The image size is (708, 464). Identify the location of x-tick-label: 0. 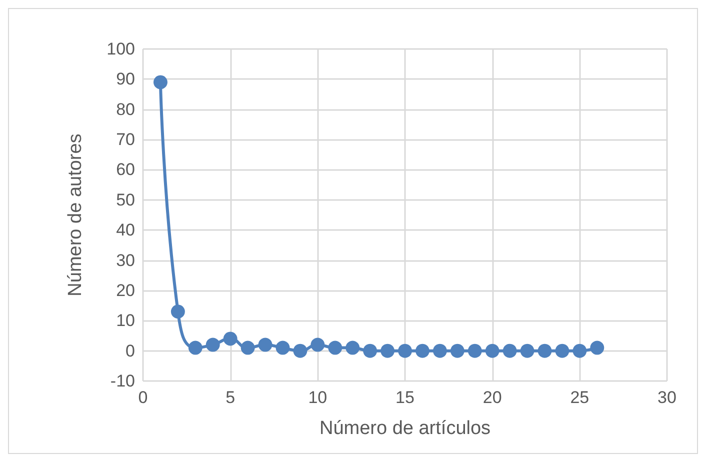
(143, 397).